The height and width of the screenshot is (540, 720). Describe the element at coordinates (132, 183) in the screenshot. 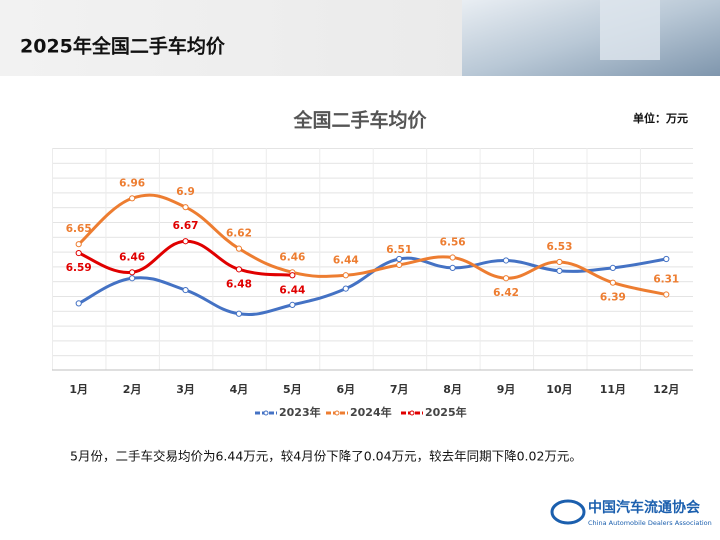

I see `data-label: 6.96` at that location.